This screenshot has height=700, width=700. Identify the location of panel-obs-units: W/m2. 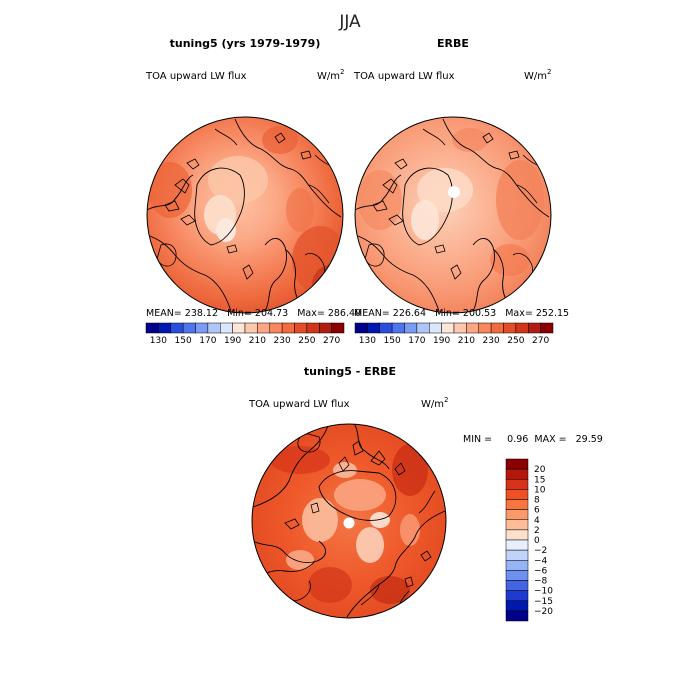
(537, 75).